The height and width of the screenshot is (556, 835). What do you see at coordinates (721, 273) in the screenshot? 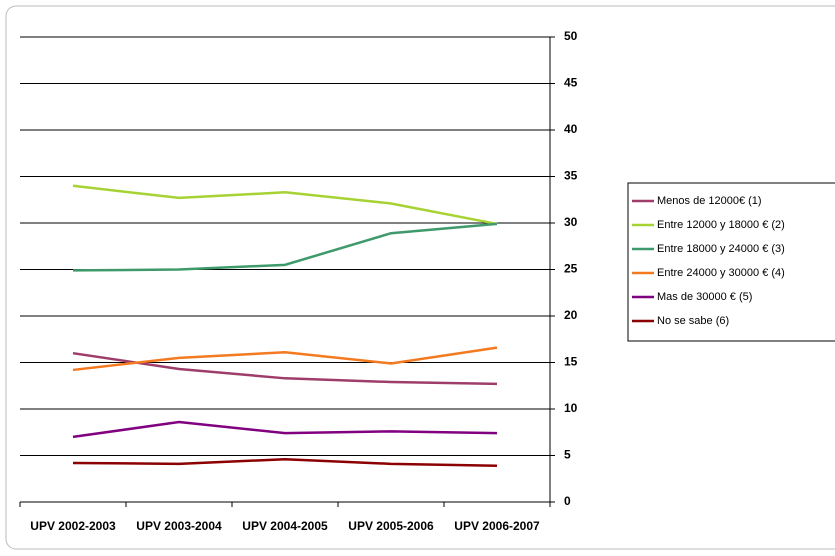
I see `legend-label: Entre 24000 y 30000 € (4)` at bounding box center [721, 273].